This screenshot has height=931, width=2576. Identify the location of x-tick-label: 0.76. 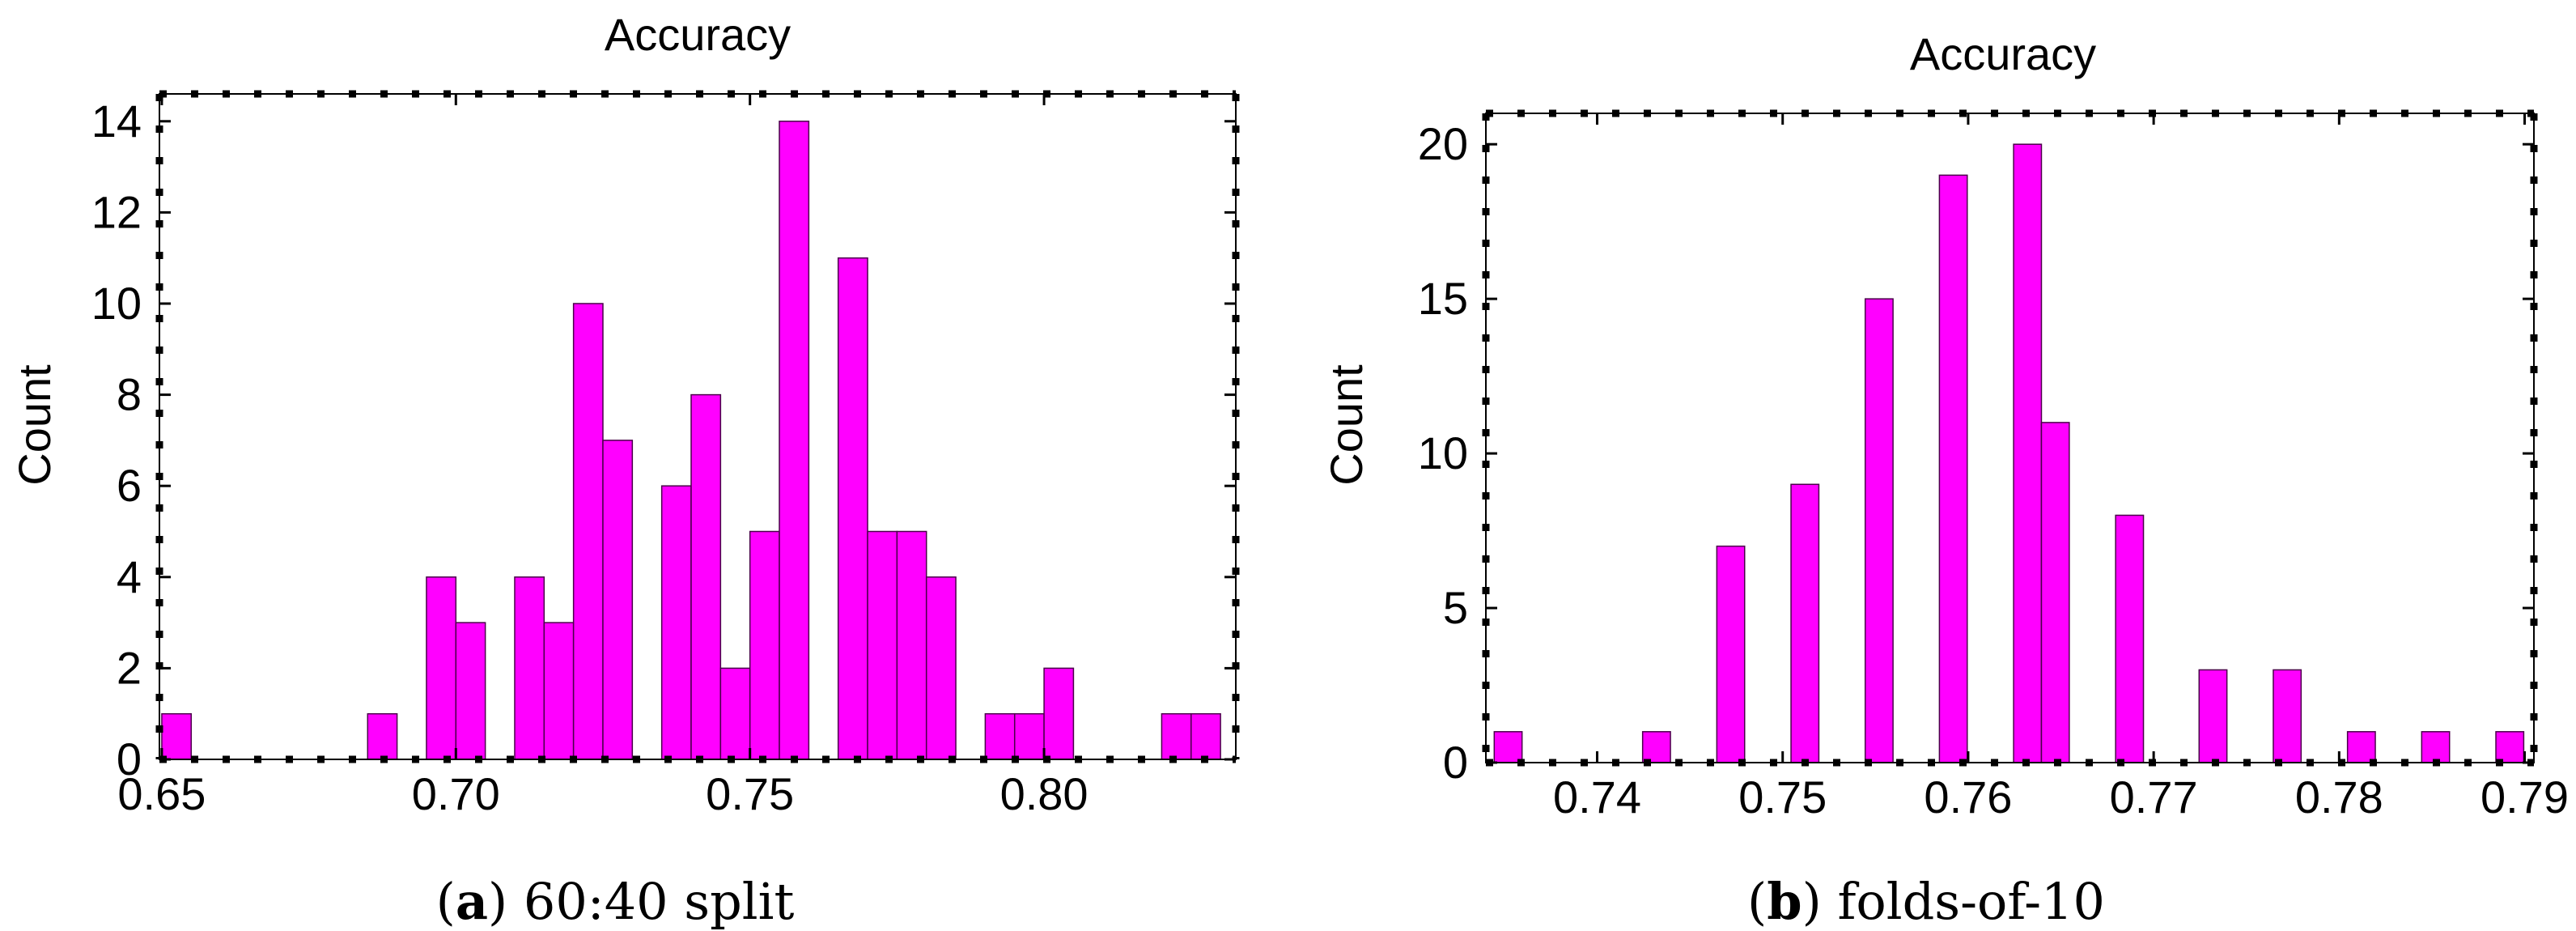
(1968, 798).